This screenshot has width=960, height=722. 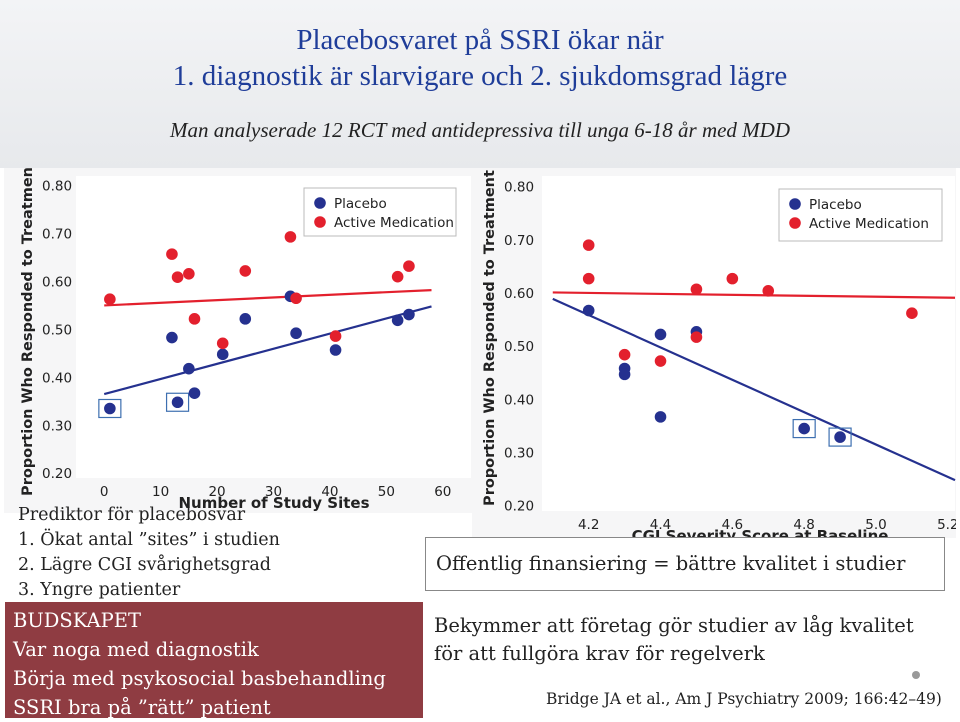 What do you see at coordinates (329, 492) in the screenshot?
I see `x-tick-label: 40` at bounding box center [329, 492].